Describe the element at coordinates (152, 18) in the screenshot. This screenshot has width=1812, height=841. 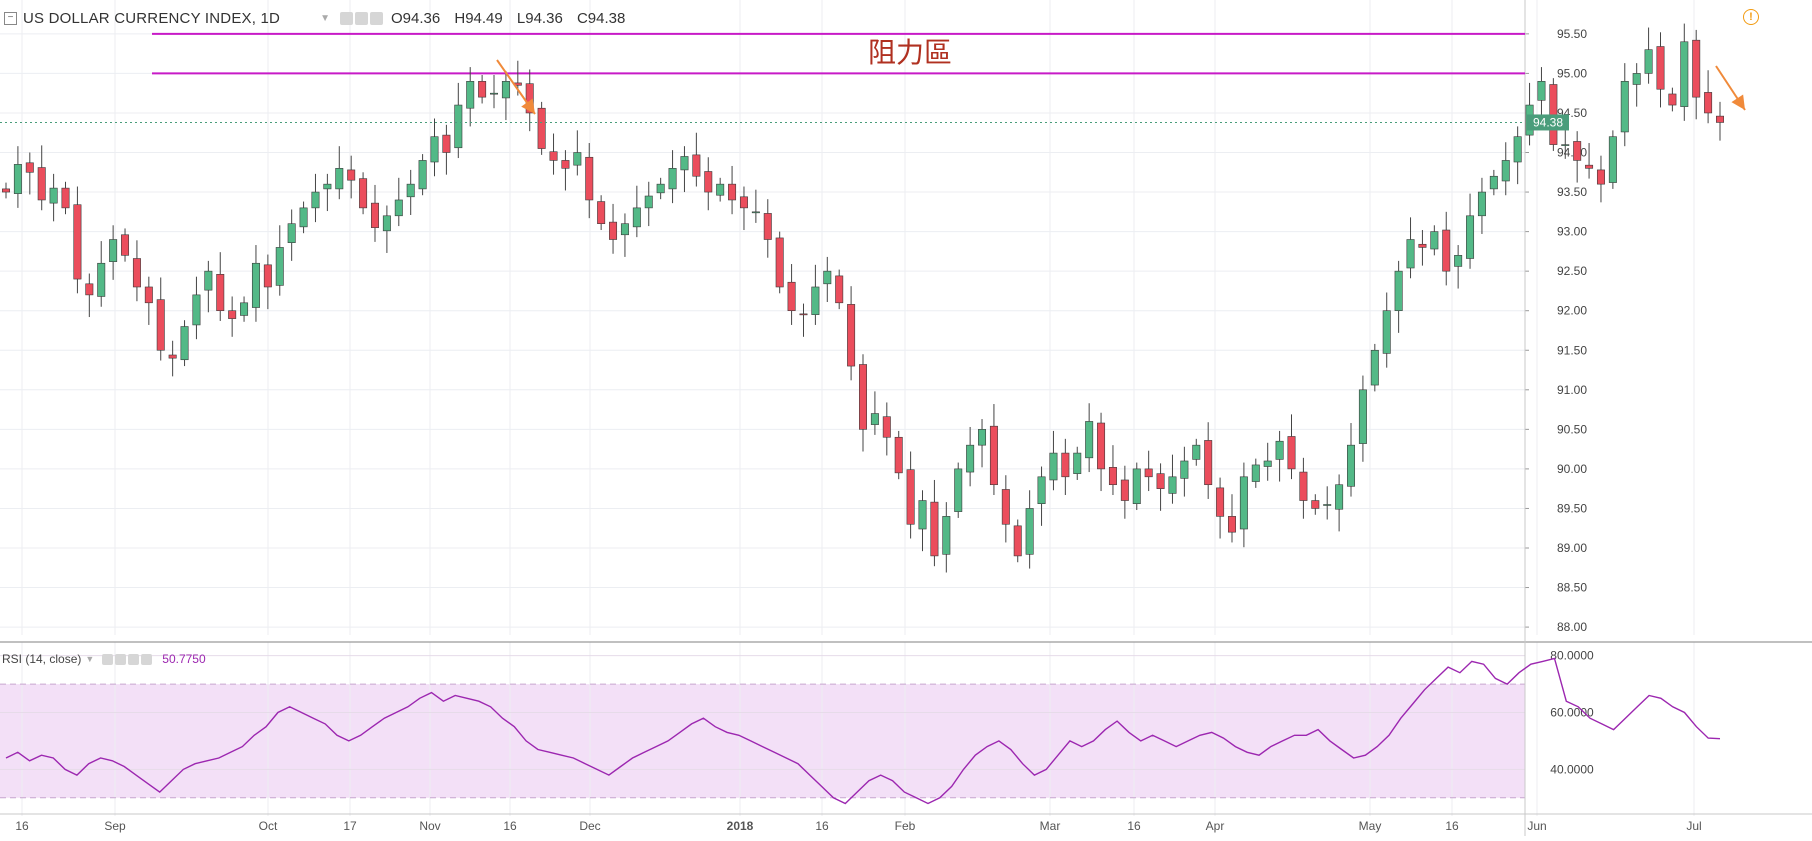
I see `symbol-title: US DOLLAR CURRENCY INDEX, 1D` at that location.